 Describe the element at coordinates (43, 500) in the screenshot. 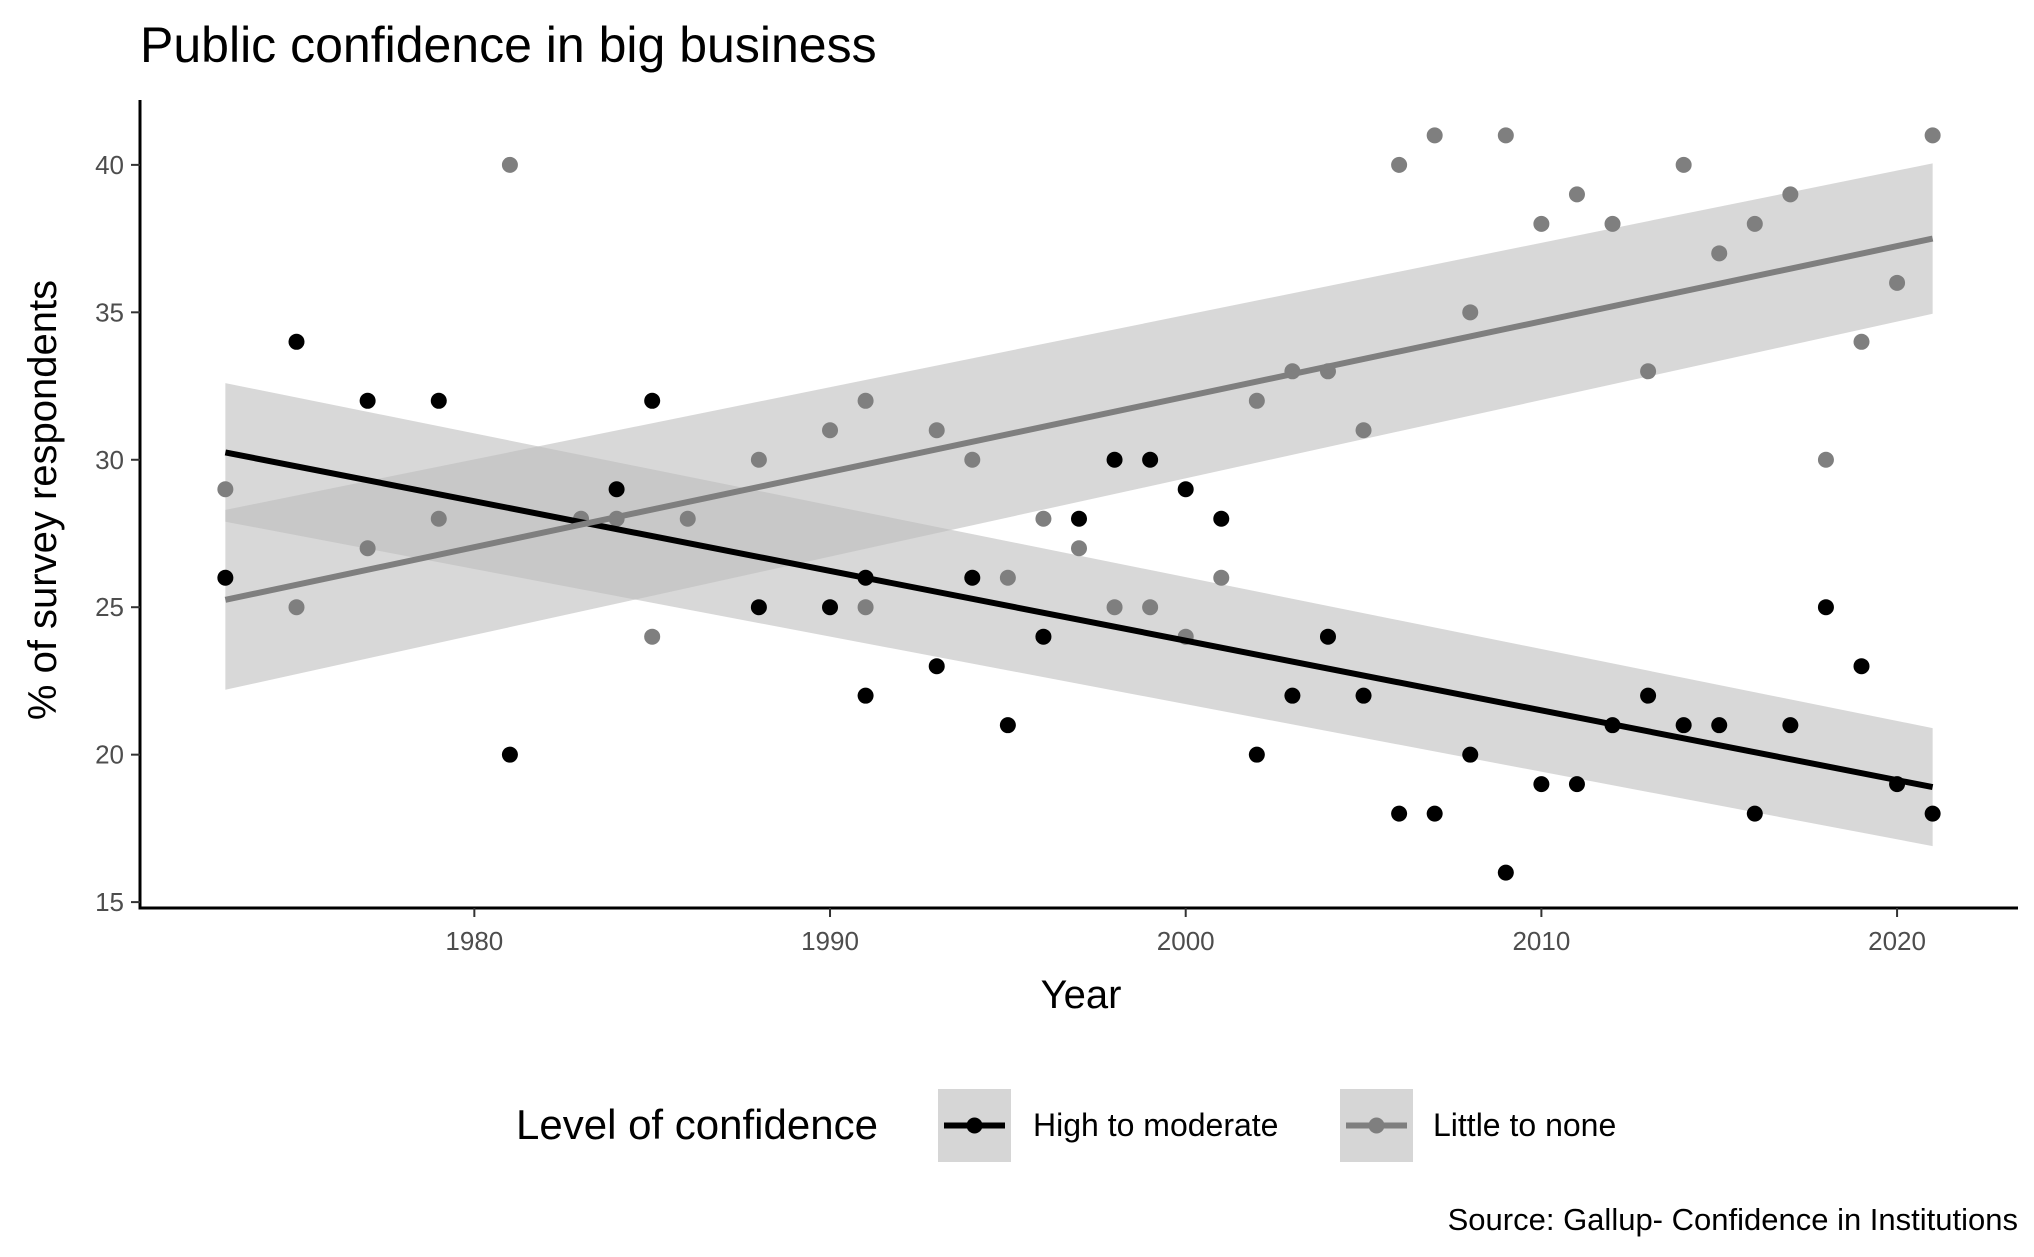

I see `y-axis-title: % of survey respondents` at that location.